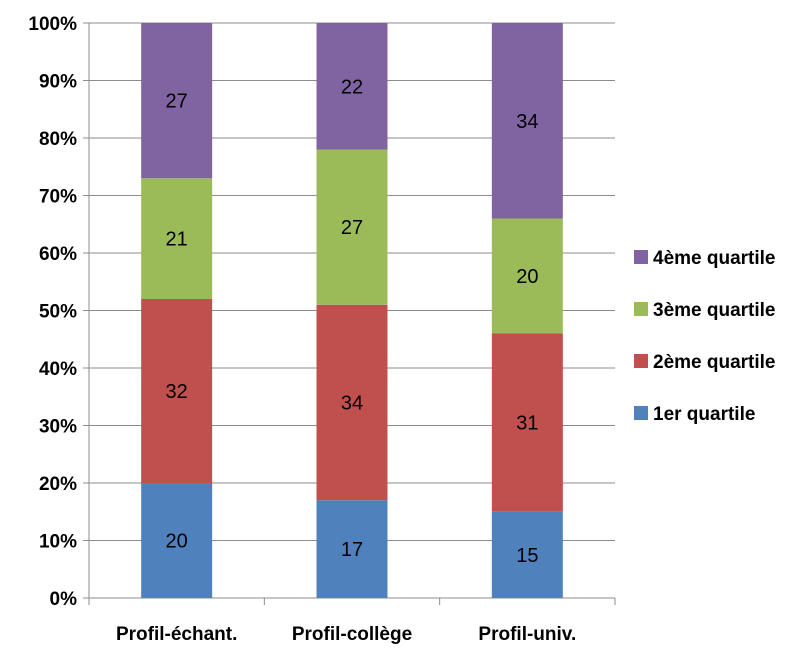  What do you see at coordinates (176, 634) in the screenshot?
I see `category-label: Profil-échant.` at bounding box center [176, 634].